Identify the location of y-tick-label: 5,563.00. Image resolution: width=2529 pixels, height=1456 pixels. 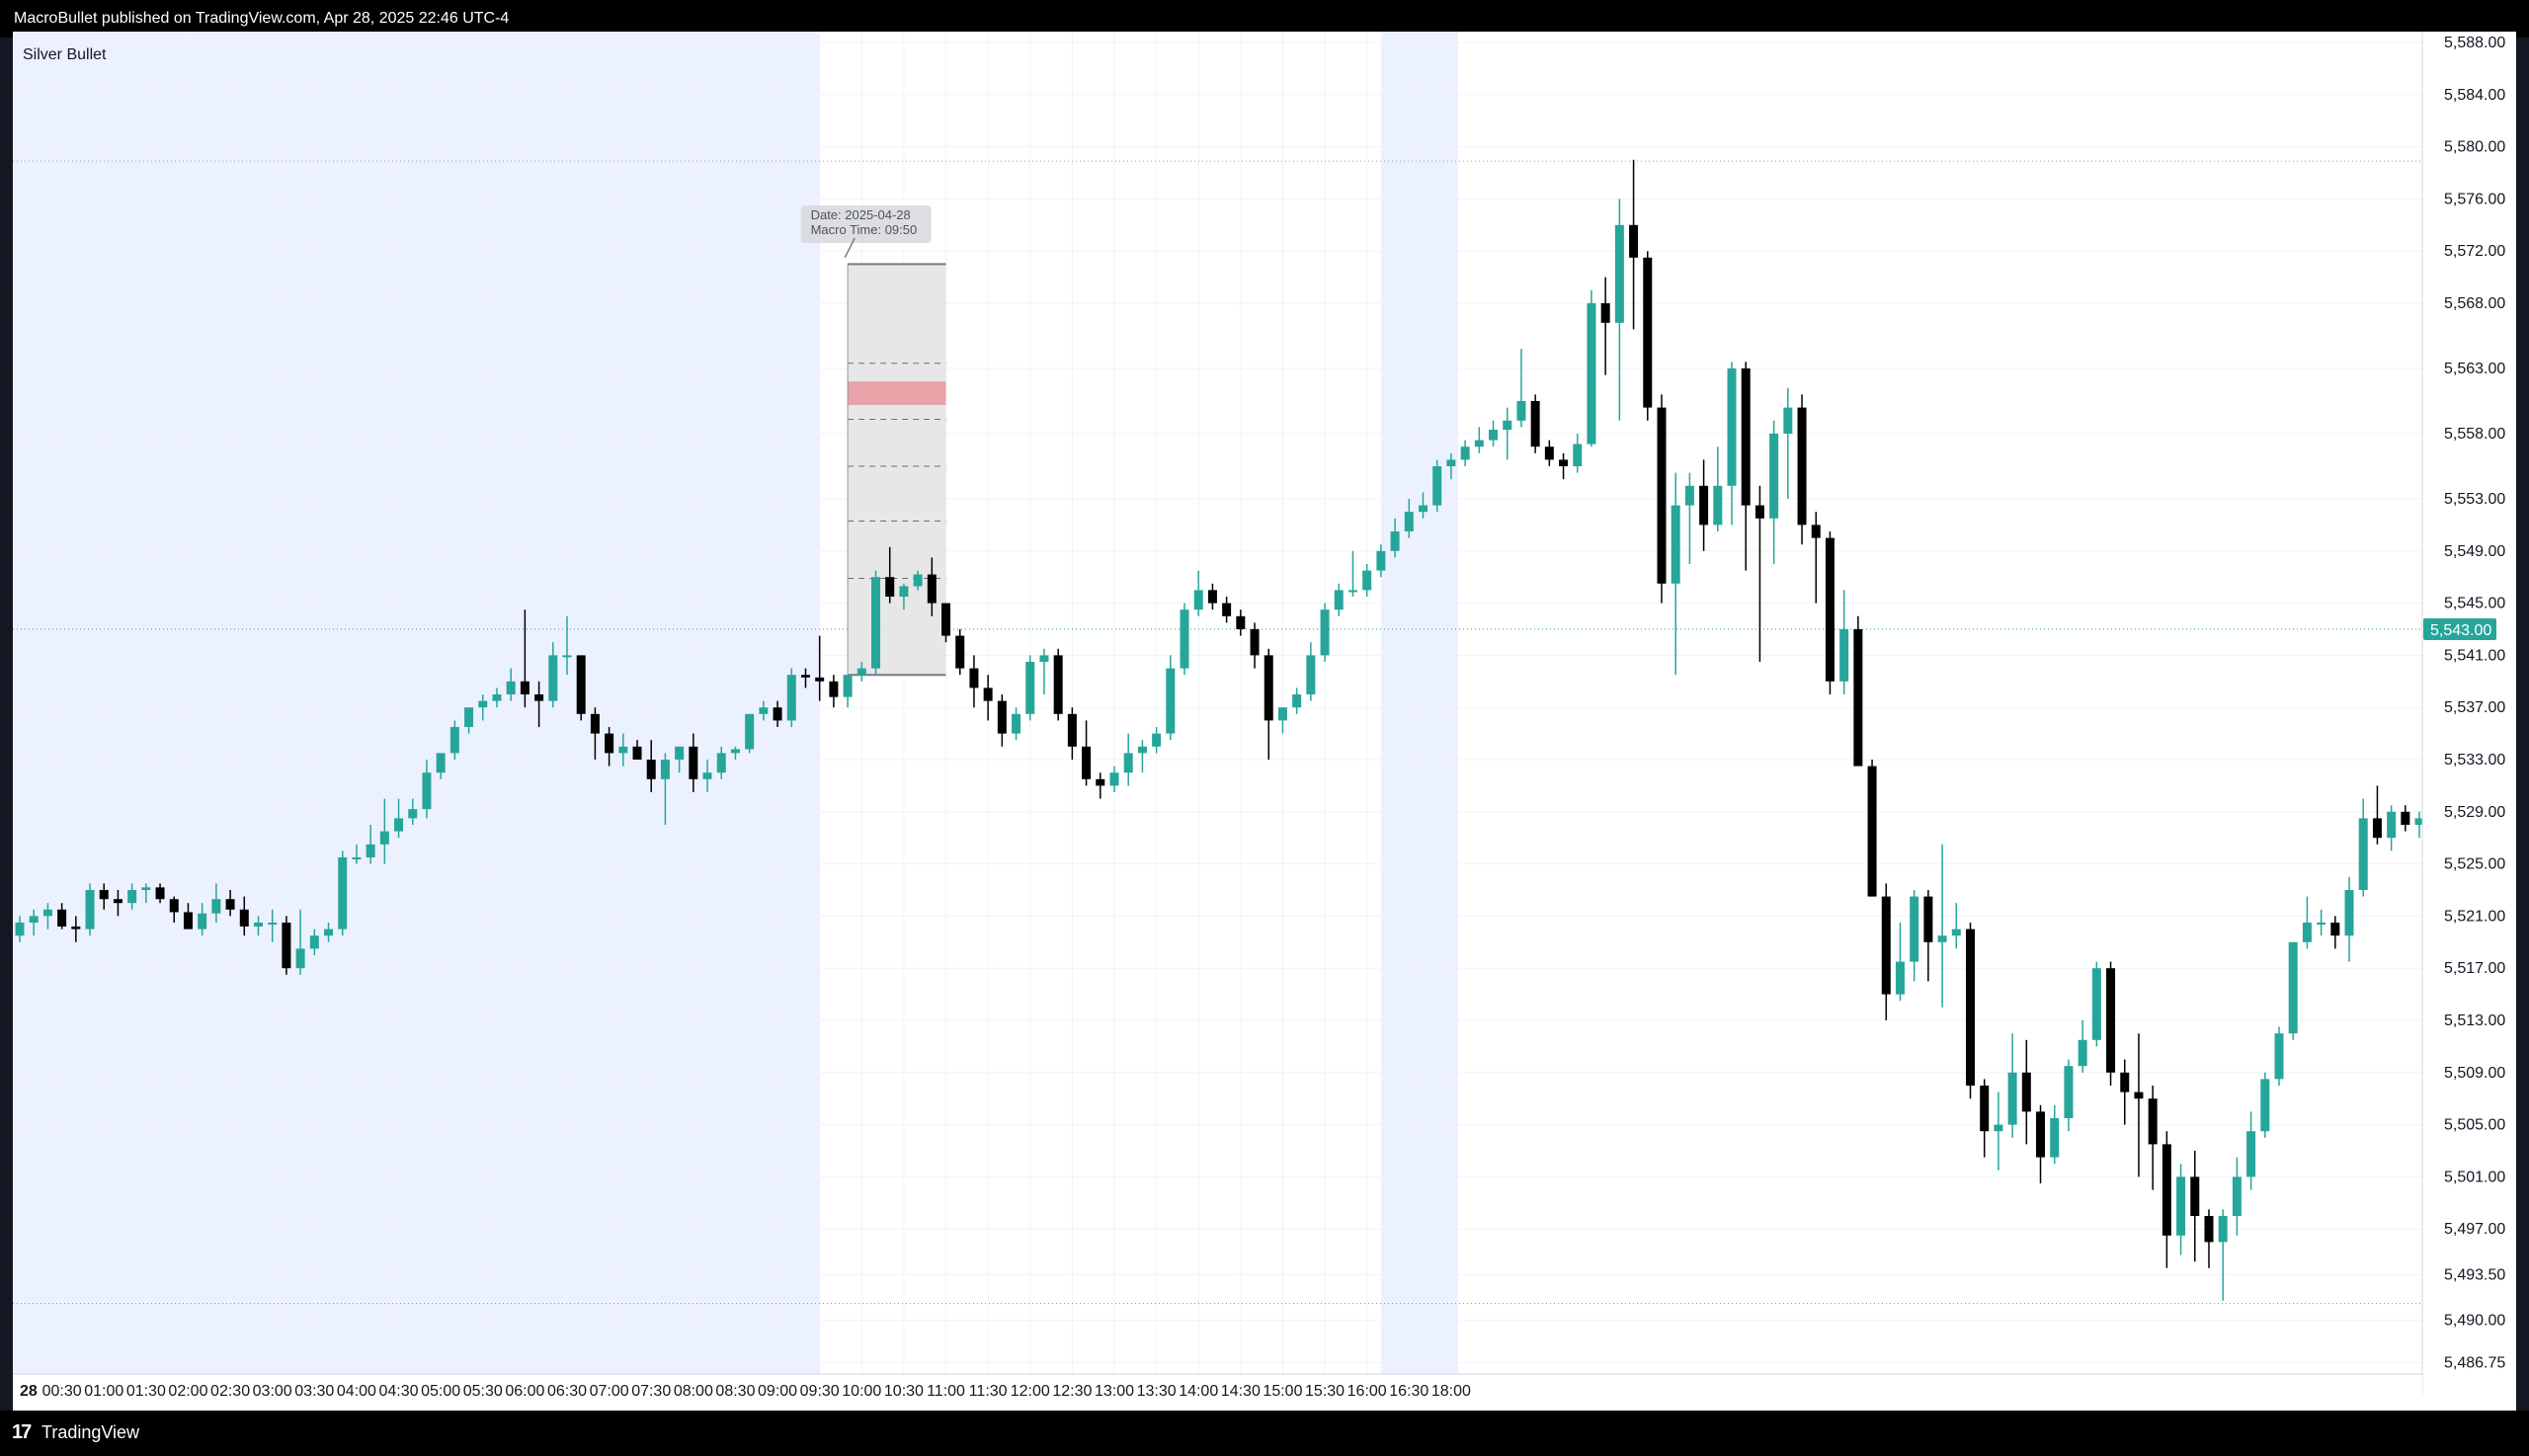
(2474, 369).